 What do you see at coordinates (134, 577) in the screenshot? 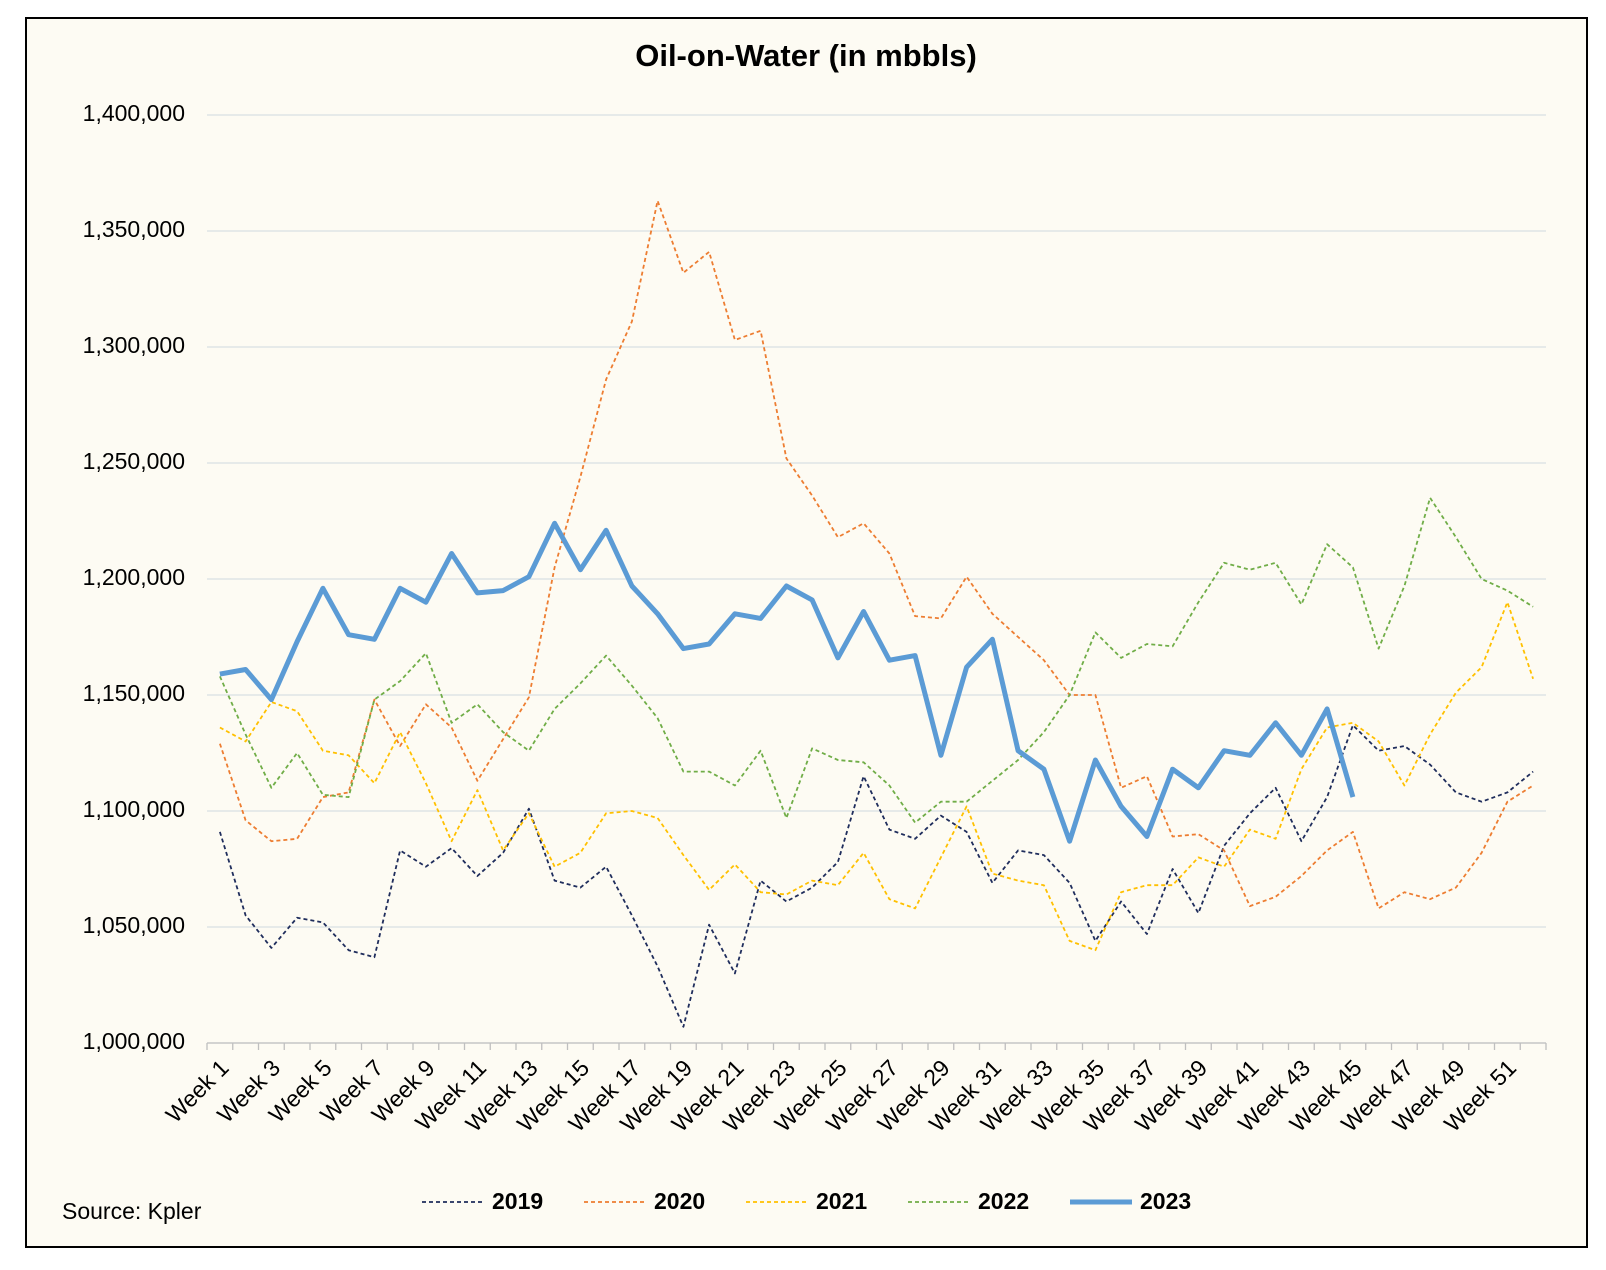
I see `y-tick-label: 1,200,000` at bounding box center [134, 577].